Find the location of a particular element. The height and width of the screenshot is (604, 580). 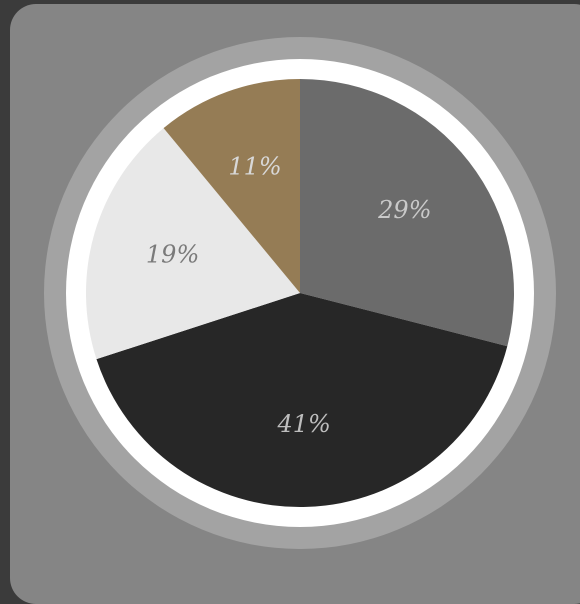

slice-label-41: 41% is located at coordinates (303, 424).